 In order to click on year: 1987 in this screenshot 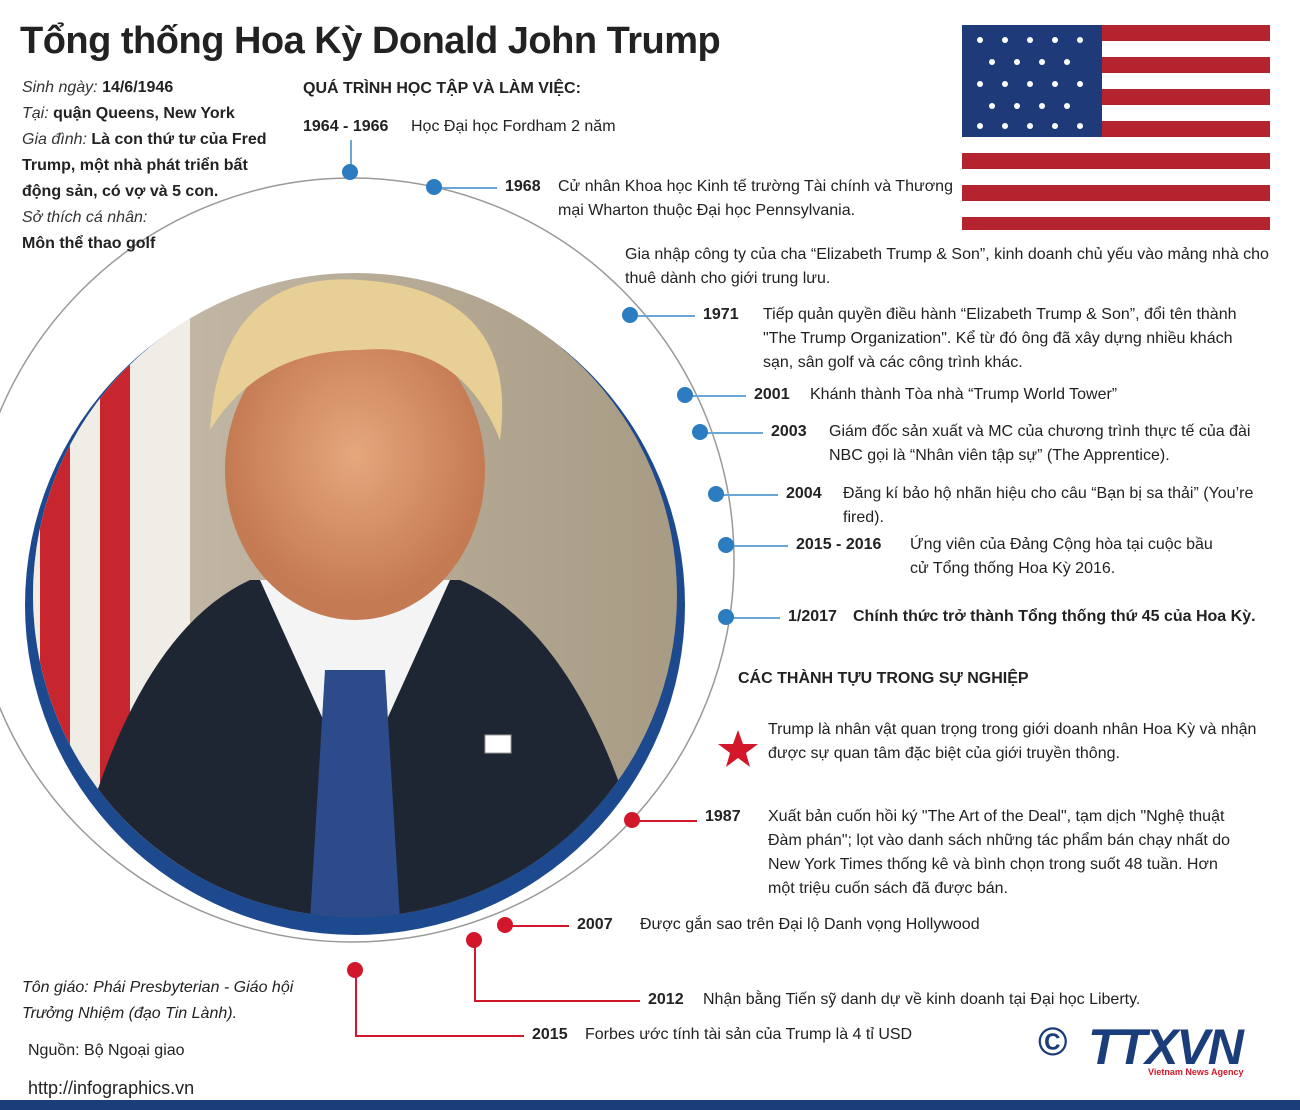, I will do `click(723, 816)`.